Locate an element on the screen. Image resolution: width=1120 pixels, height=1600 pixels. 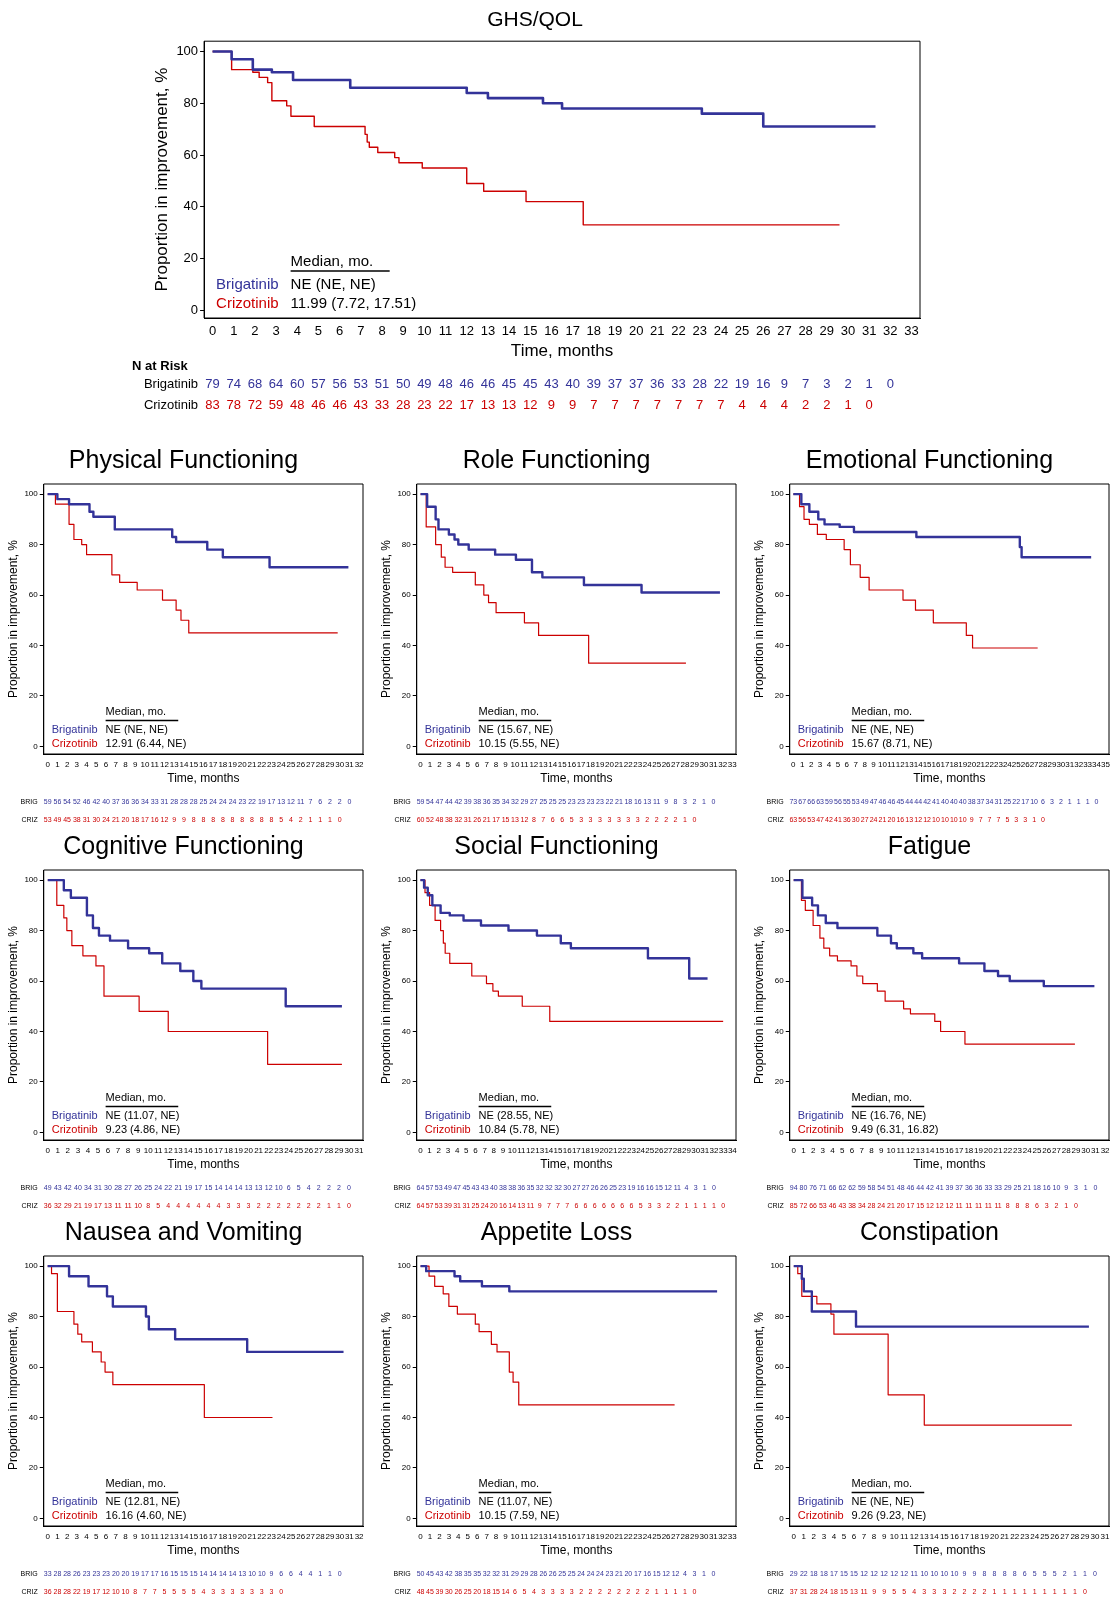
y-tick-label: 60 is located at coordinates (406, 981).